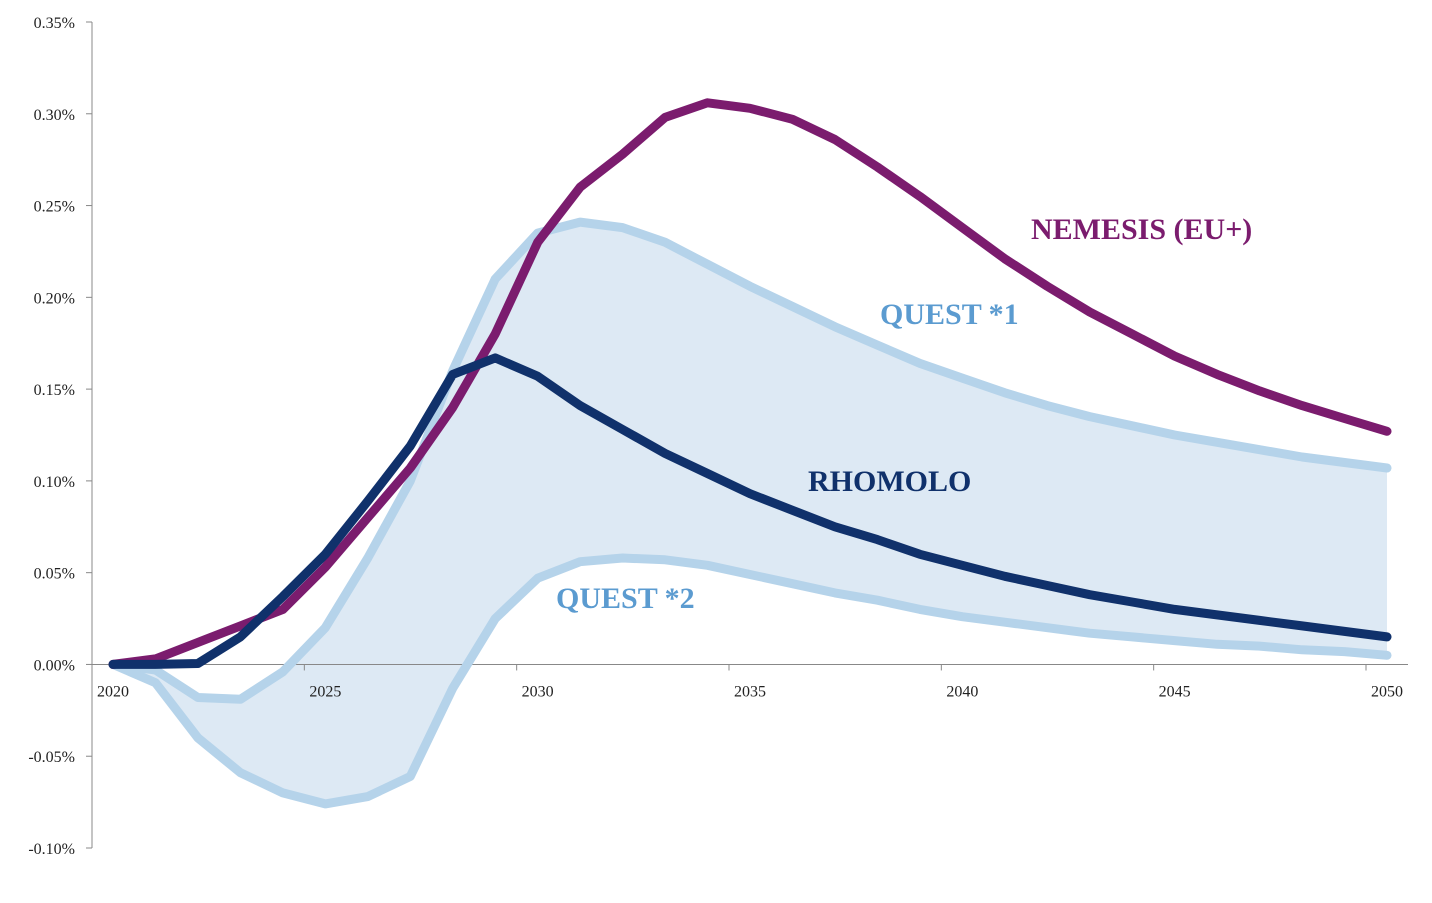 Image resolution: width=1432 pixels, height=903 pixels. I want to click on y-tick-label: 0.35%, so click(54, 23).